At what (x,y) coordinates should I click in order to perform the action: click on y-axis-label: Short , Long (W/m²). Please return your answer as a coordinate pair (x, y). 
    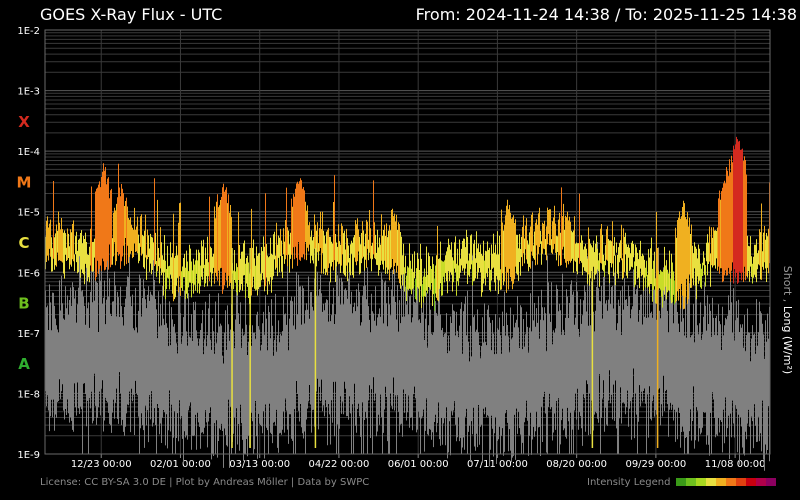
    Looking at the image, I should click on (787, 320).